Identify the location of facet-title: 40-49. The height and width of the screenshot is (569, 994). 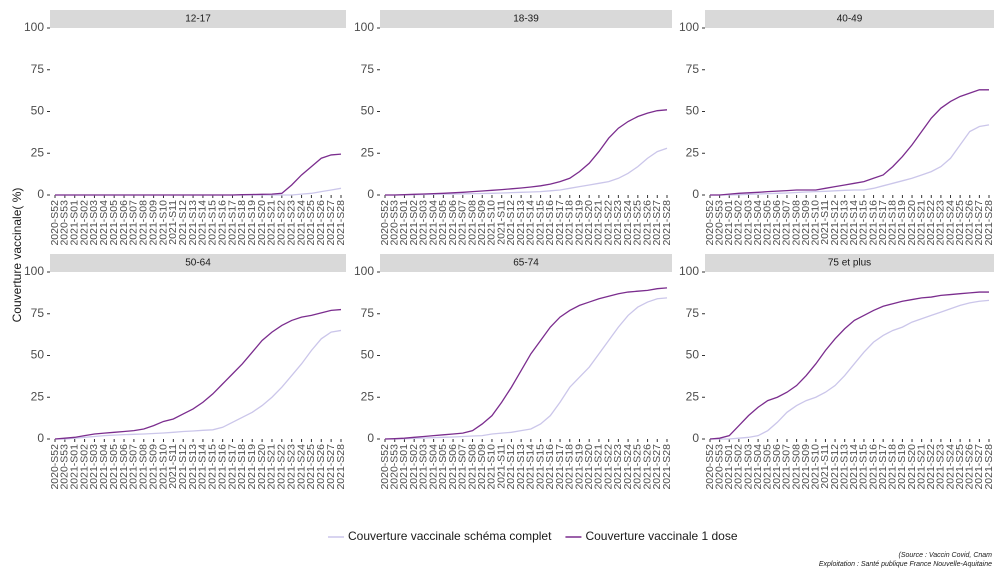
(850, 19).